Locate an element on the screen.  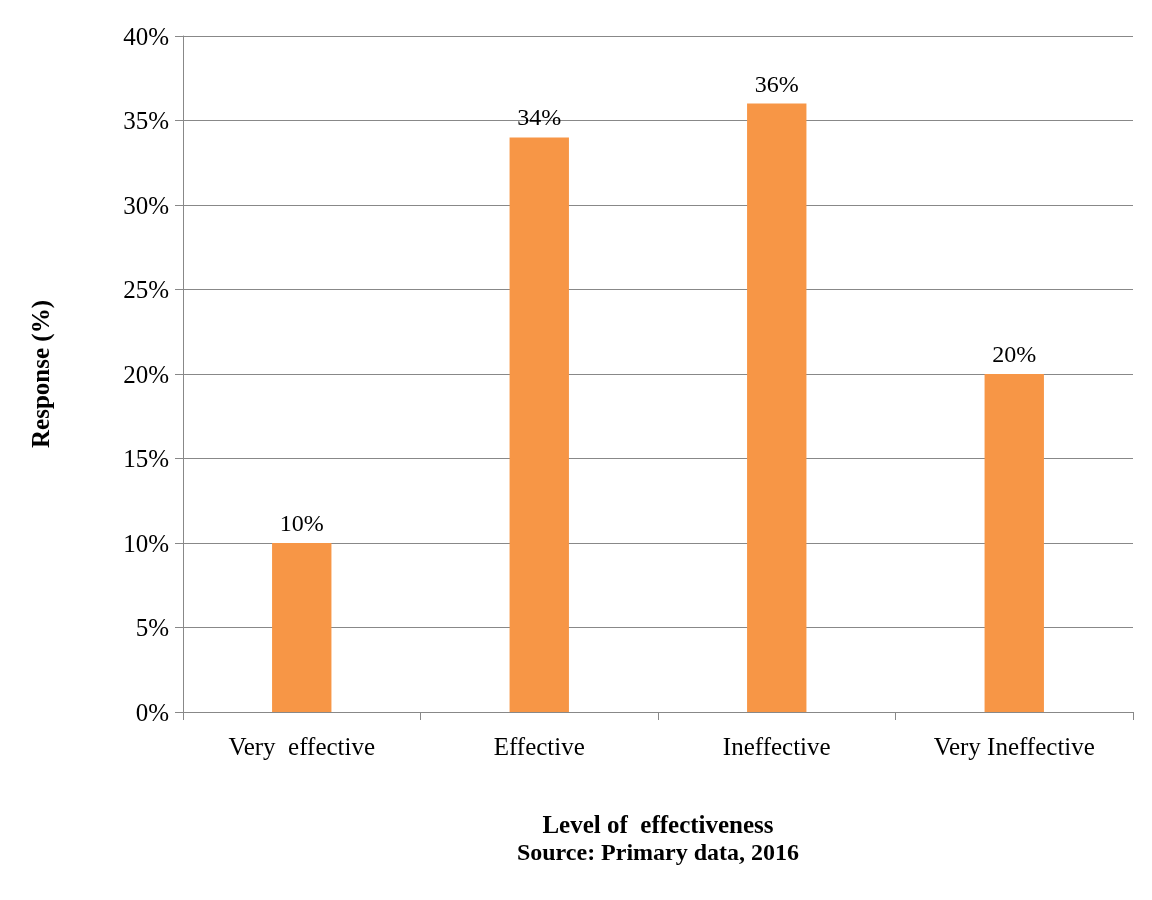
y-tick-label: 20% is located at coordinates (146, 374).